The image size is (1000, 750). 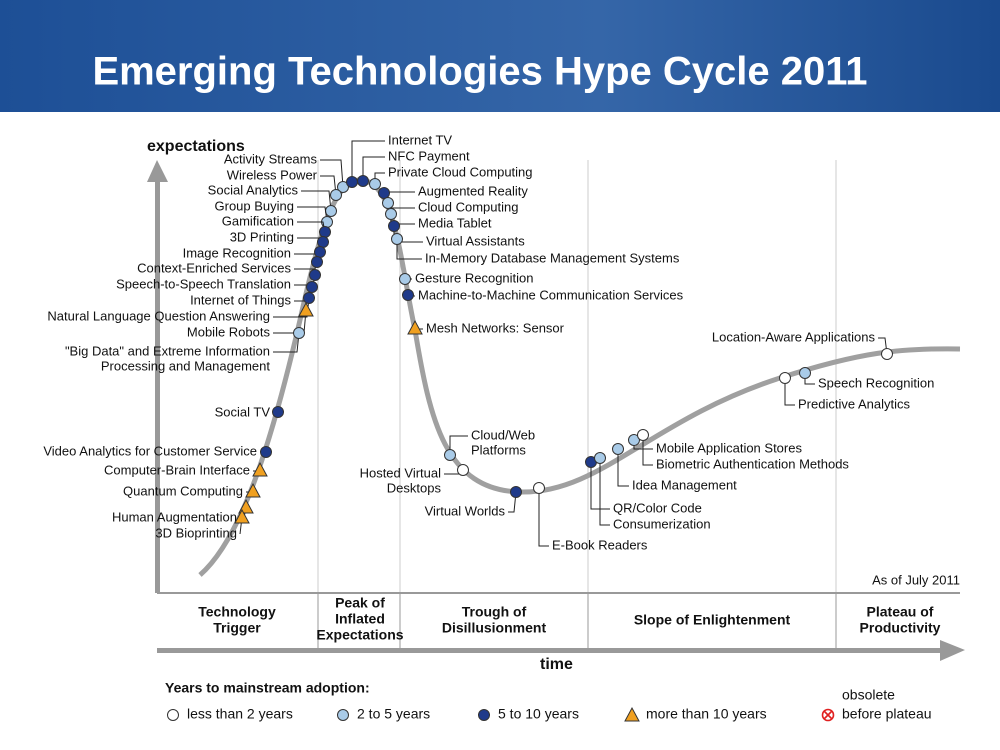 I want to click on label: Desktops, so click(x=414, y=487).